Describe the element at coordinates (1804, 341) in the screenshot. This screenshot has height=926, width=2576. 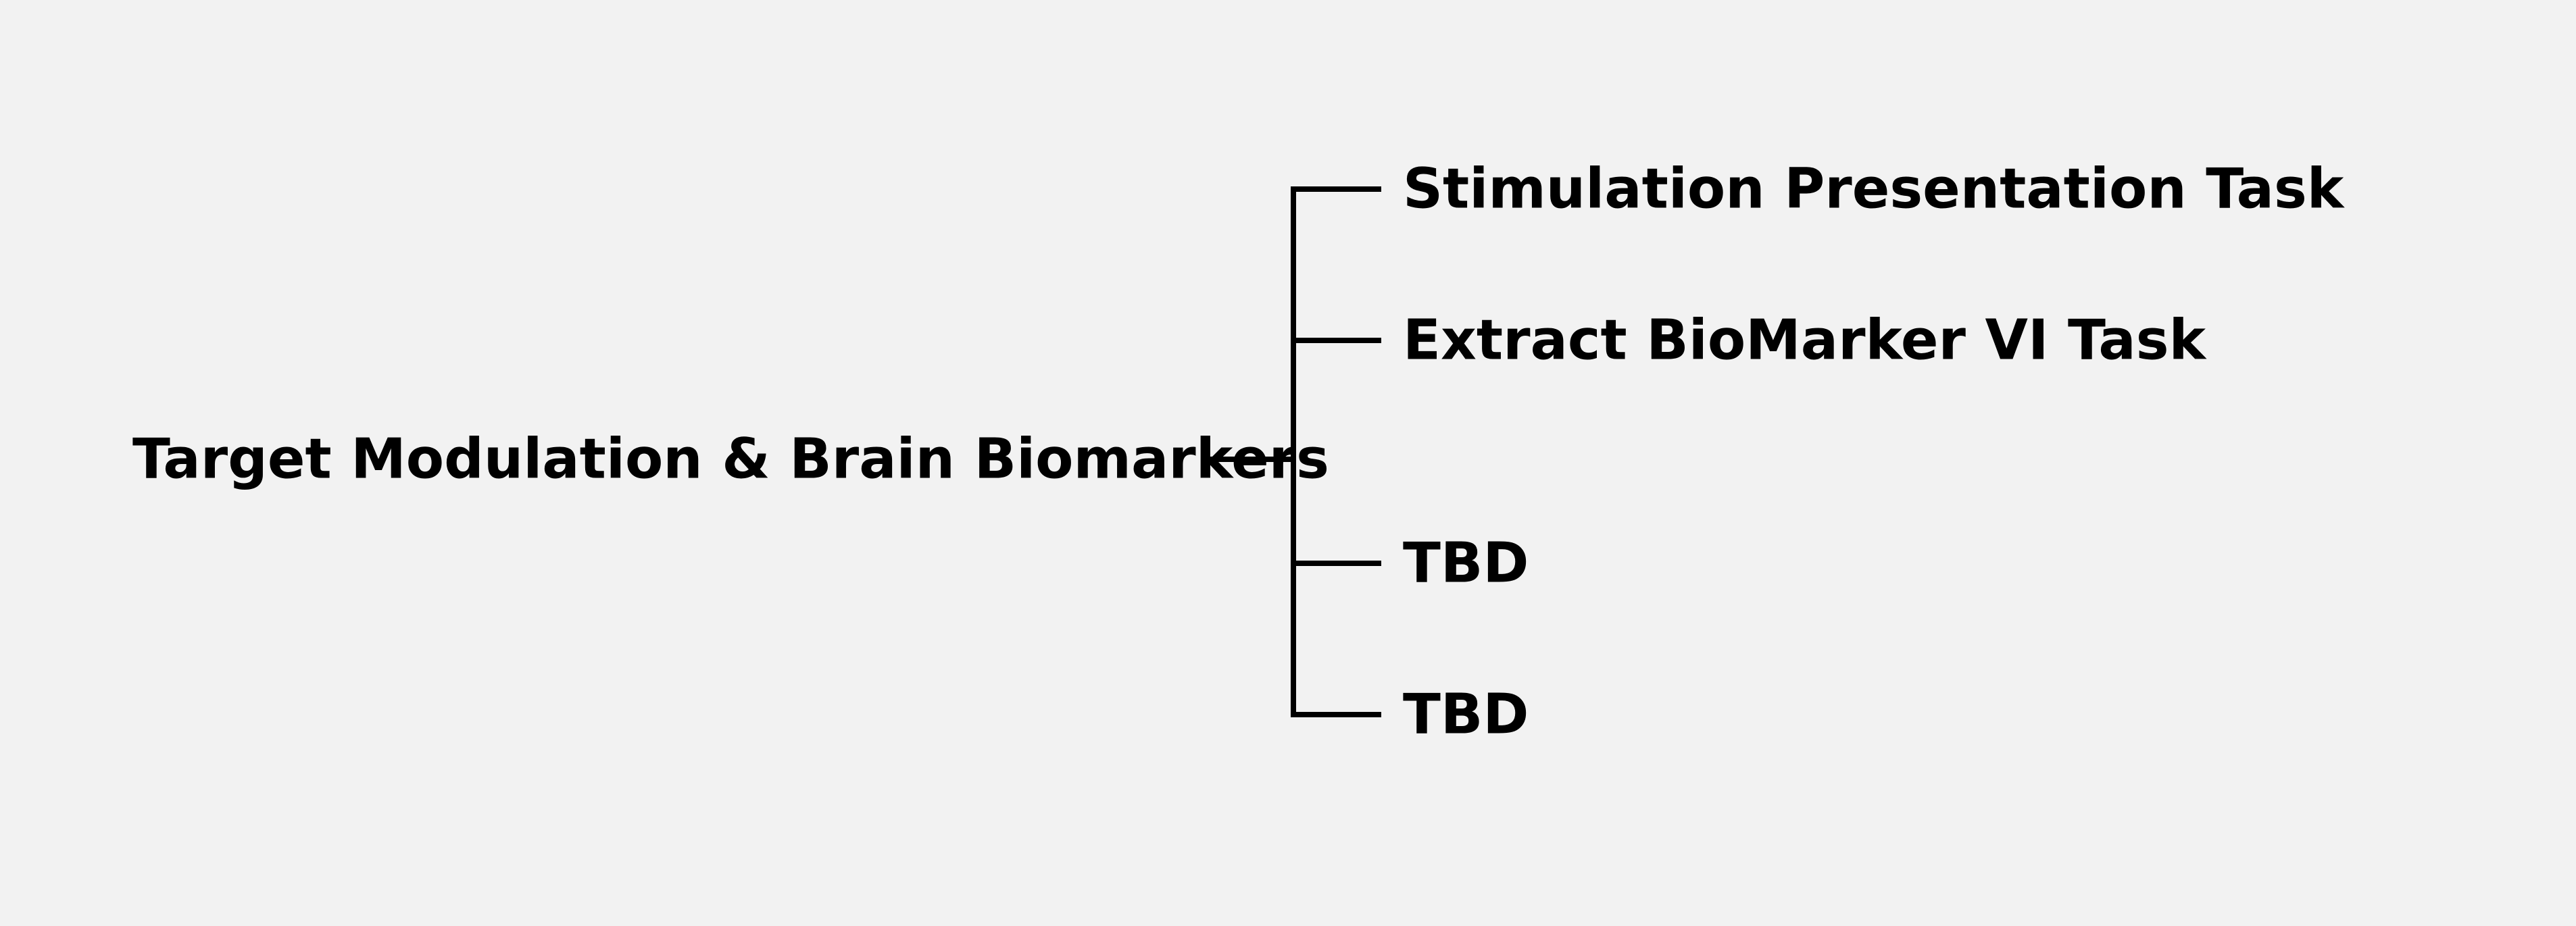
I see `child-node-label: Extract BioMarker VI Task` at that location.